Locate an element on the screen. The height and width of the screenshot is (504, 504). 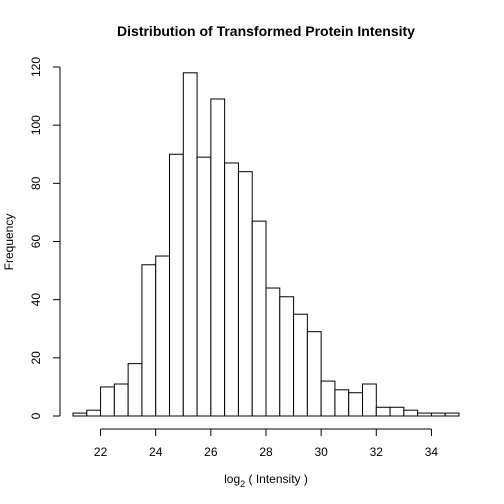
x-tick-label: 22 is located at coordinates (101, 452).